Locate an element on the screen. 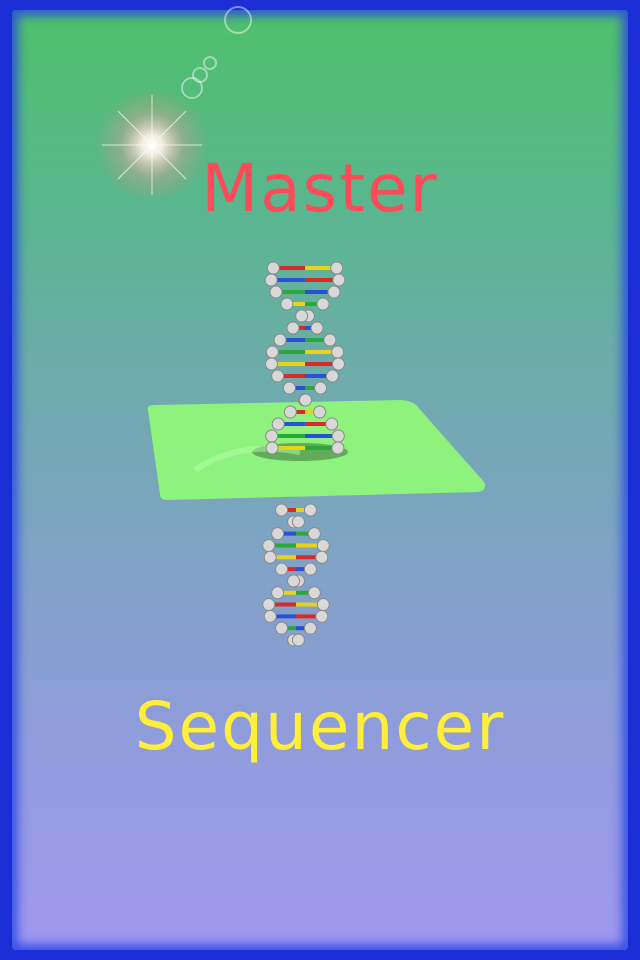 The width and height of the screenshot is (640, 960). lens-flare-icon is located at coordinates (152, 145).